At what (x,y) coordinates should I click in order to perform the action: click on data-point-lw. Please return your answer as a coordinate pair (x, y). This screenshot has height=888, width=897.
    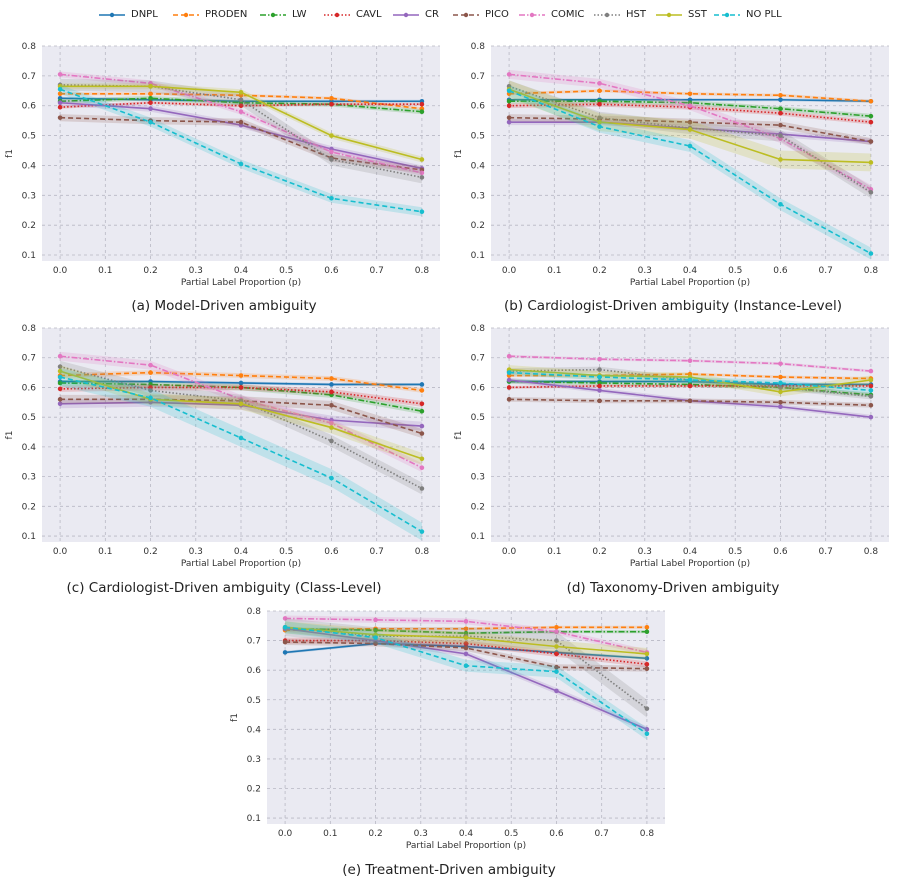
    Looking at the image, I should click on (871, 116).